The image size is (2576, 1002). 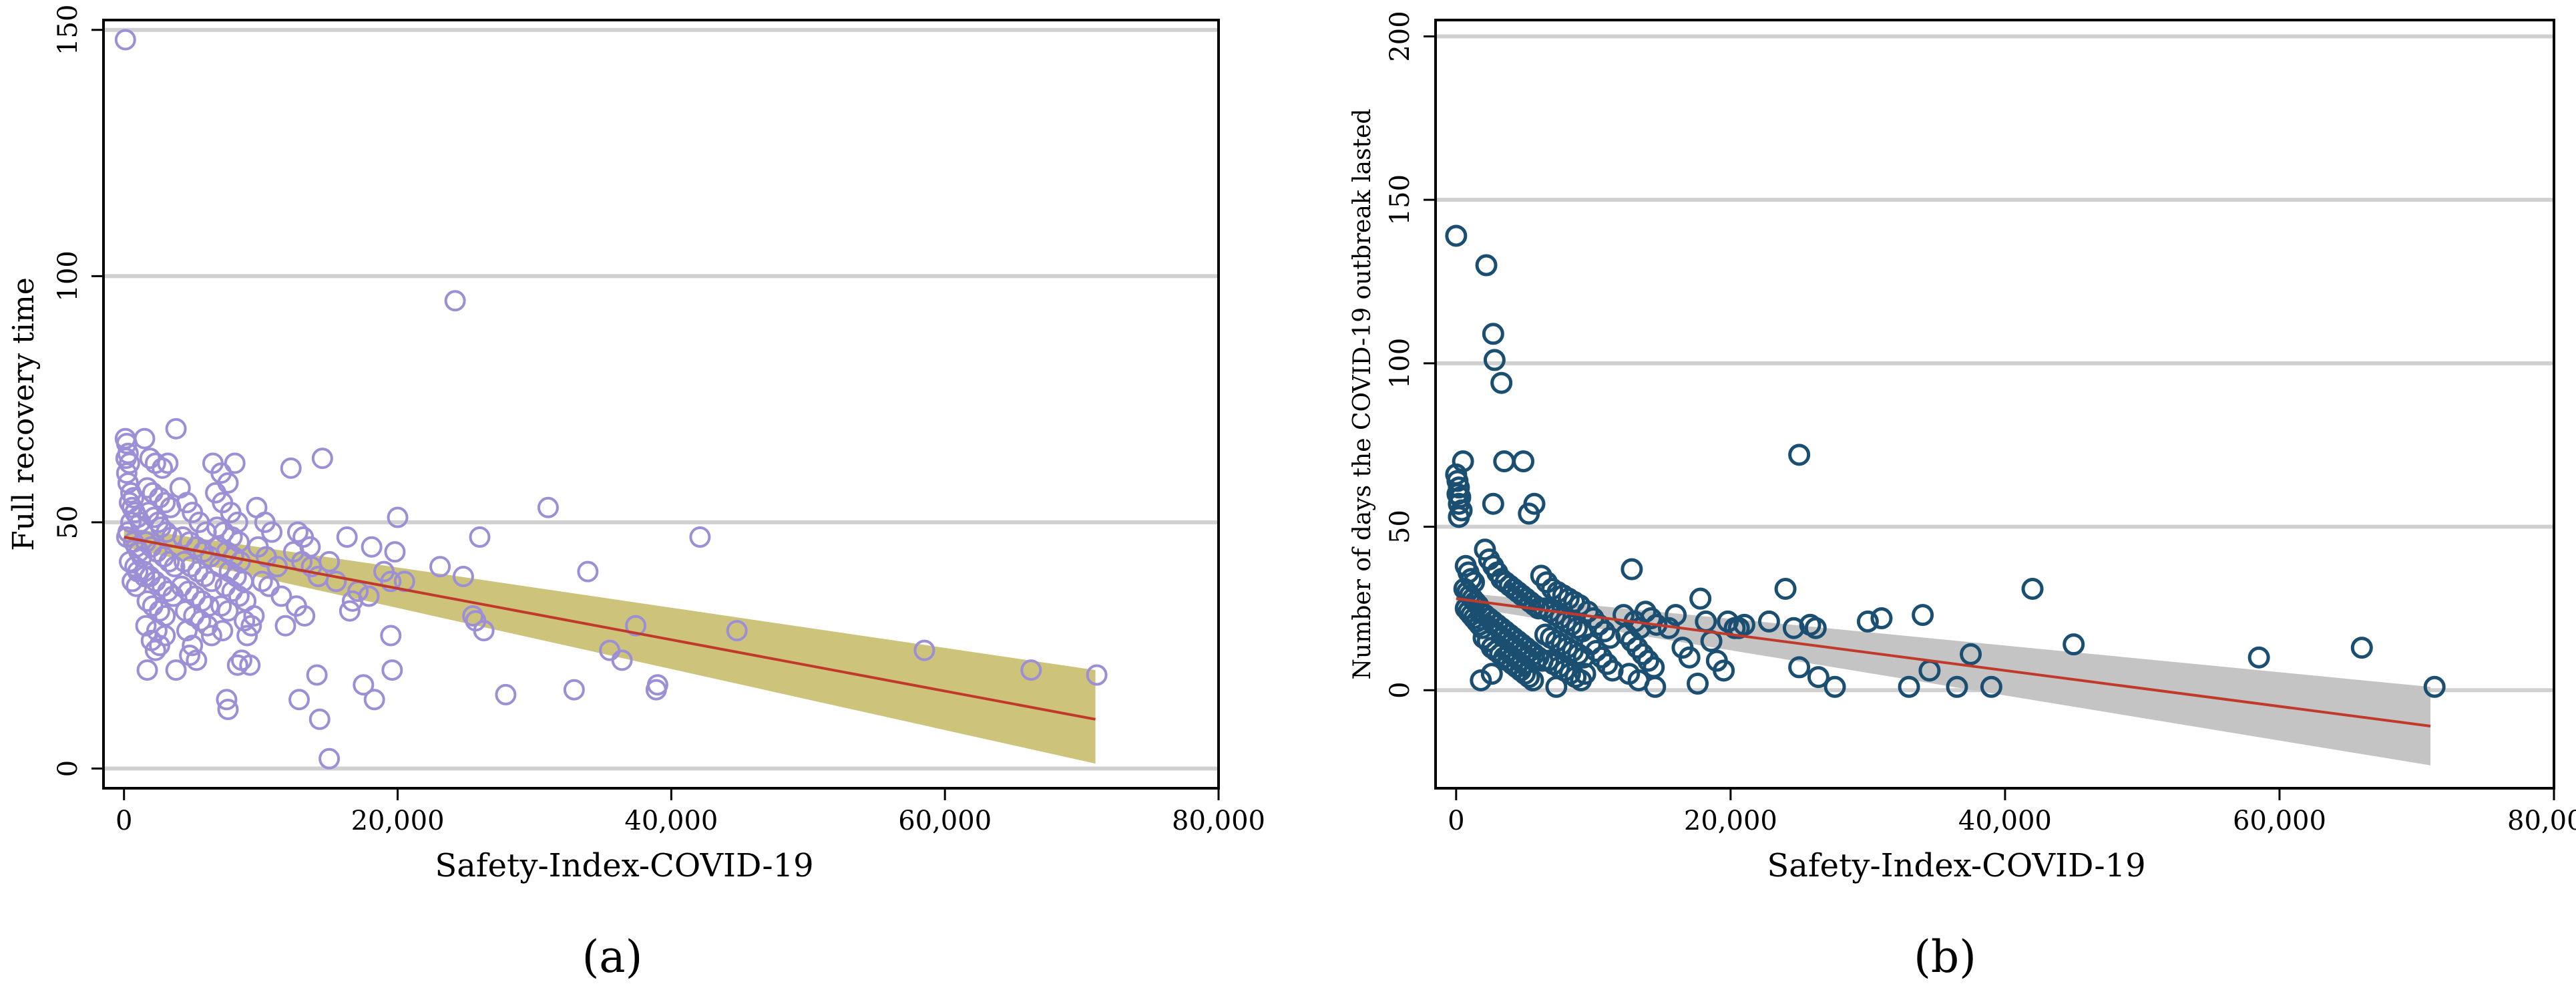 I want to click on panel-a-label: (a), so click(x=612, y=957).